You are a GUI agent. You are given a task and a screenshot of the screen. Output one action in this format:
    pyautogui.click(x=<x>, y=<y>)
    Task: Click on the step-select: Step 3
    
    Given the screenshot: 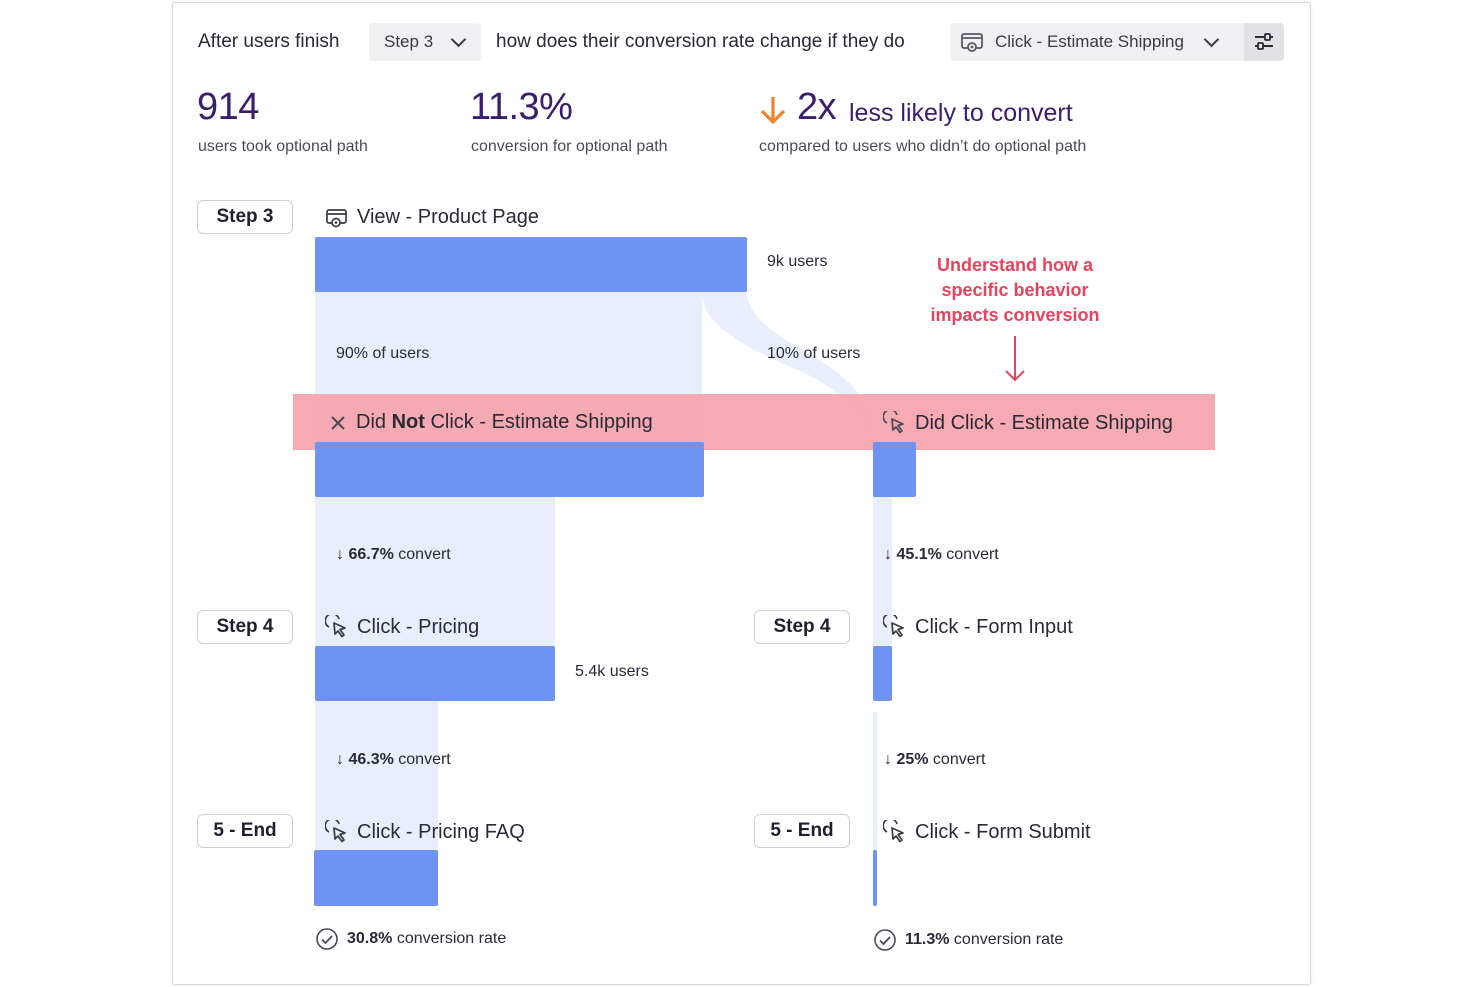 What is the action you would take?
    pyautogui.click(x=425, y=42)
    